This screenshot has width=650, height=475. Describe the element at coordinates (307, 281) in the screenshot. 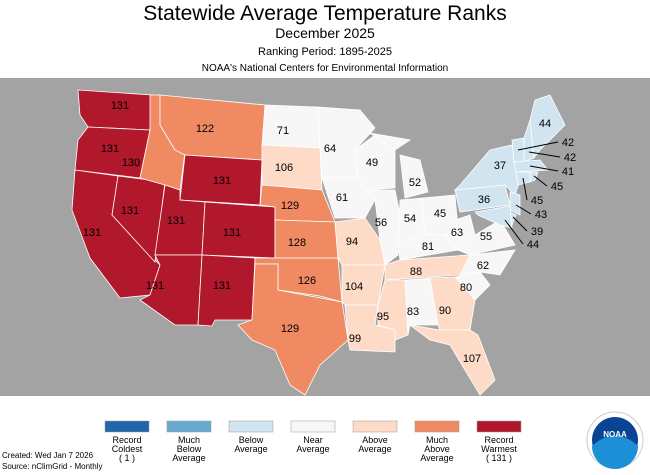

I see `state-rank: 126` at that location.